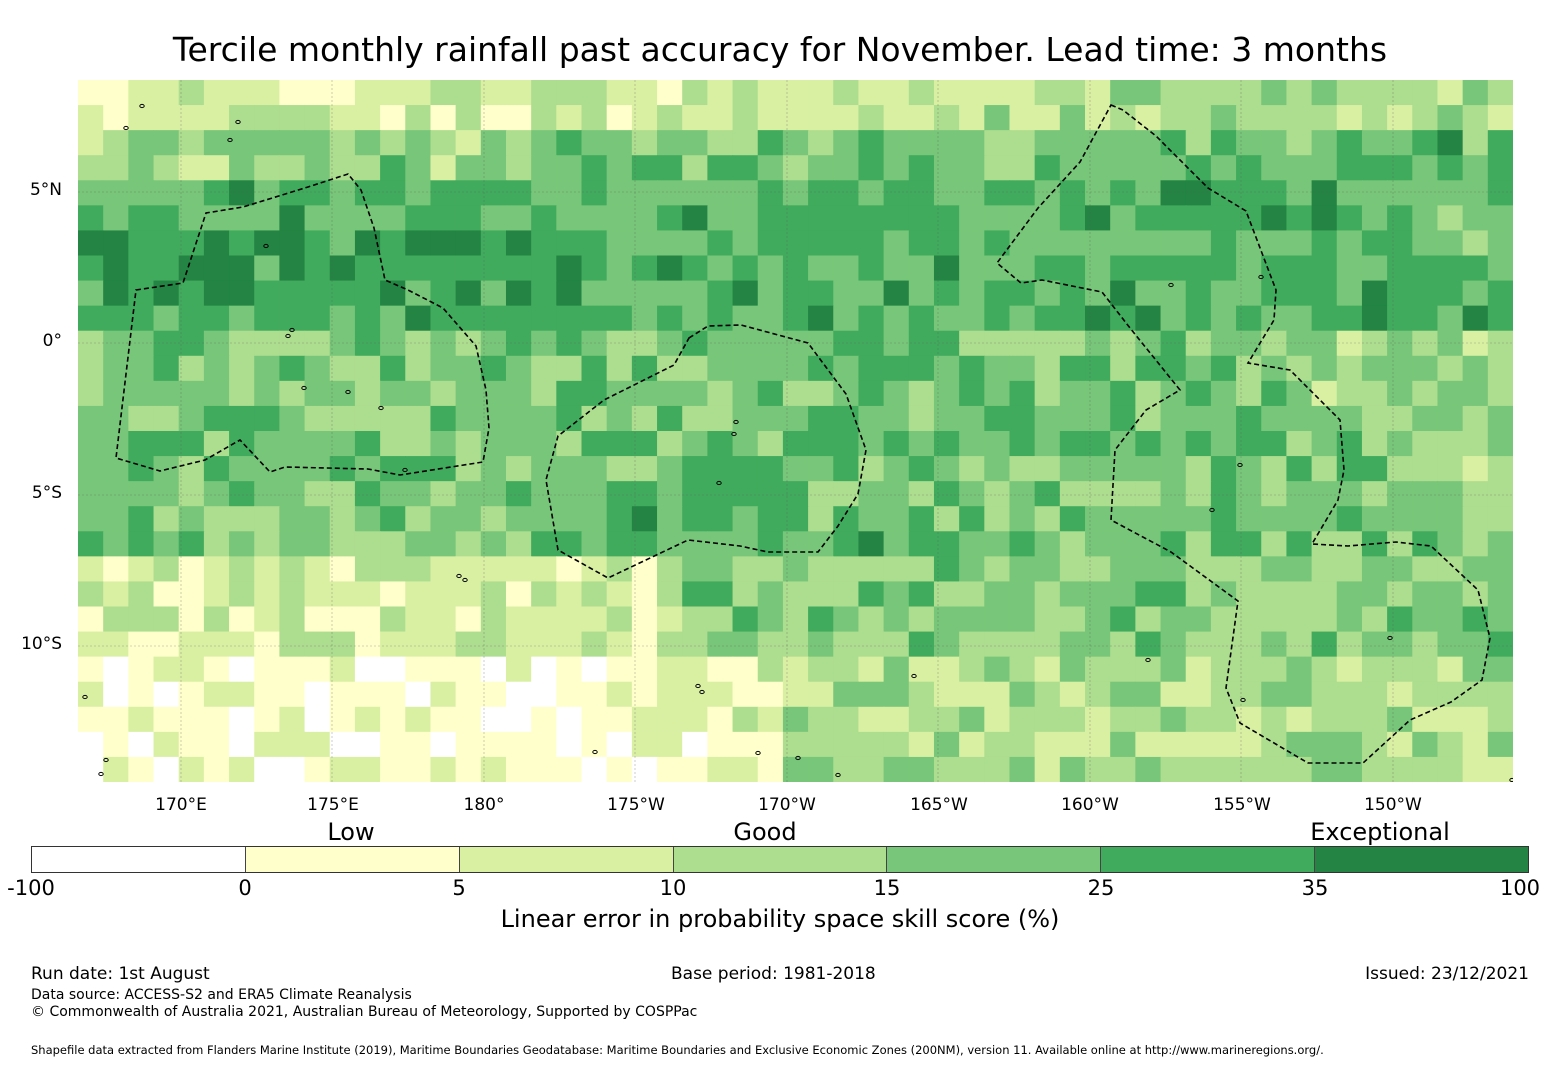 The height and width of the screenshot is (1065, 1560). Describe the element at coordinates (288, 336) in the screenshot. I see `island-outline` at that location.